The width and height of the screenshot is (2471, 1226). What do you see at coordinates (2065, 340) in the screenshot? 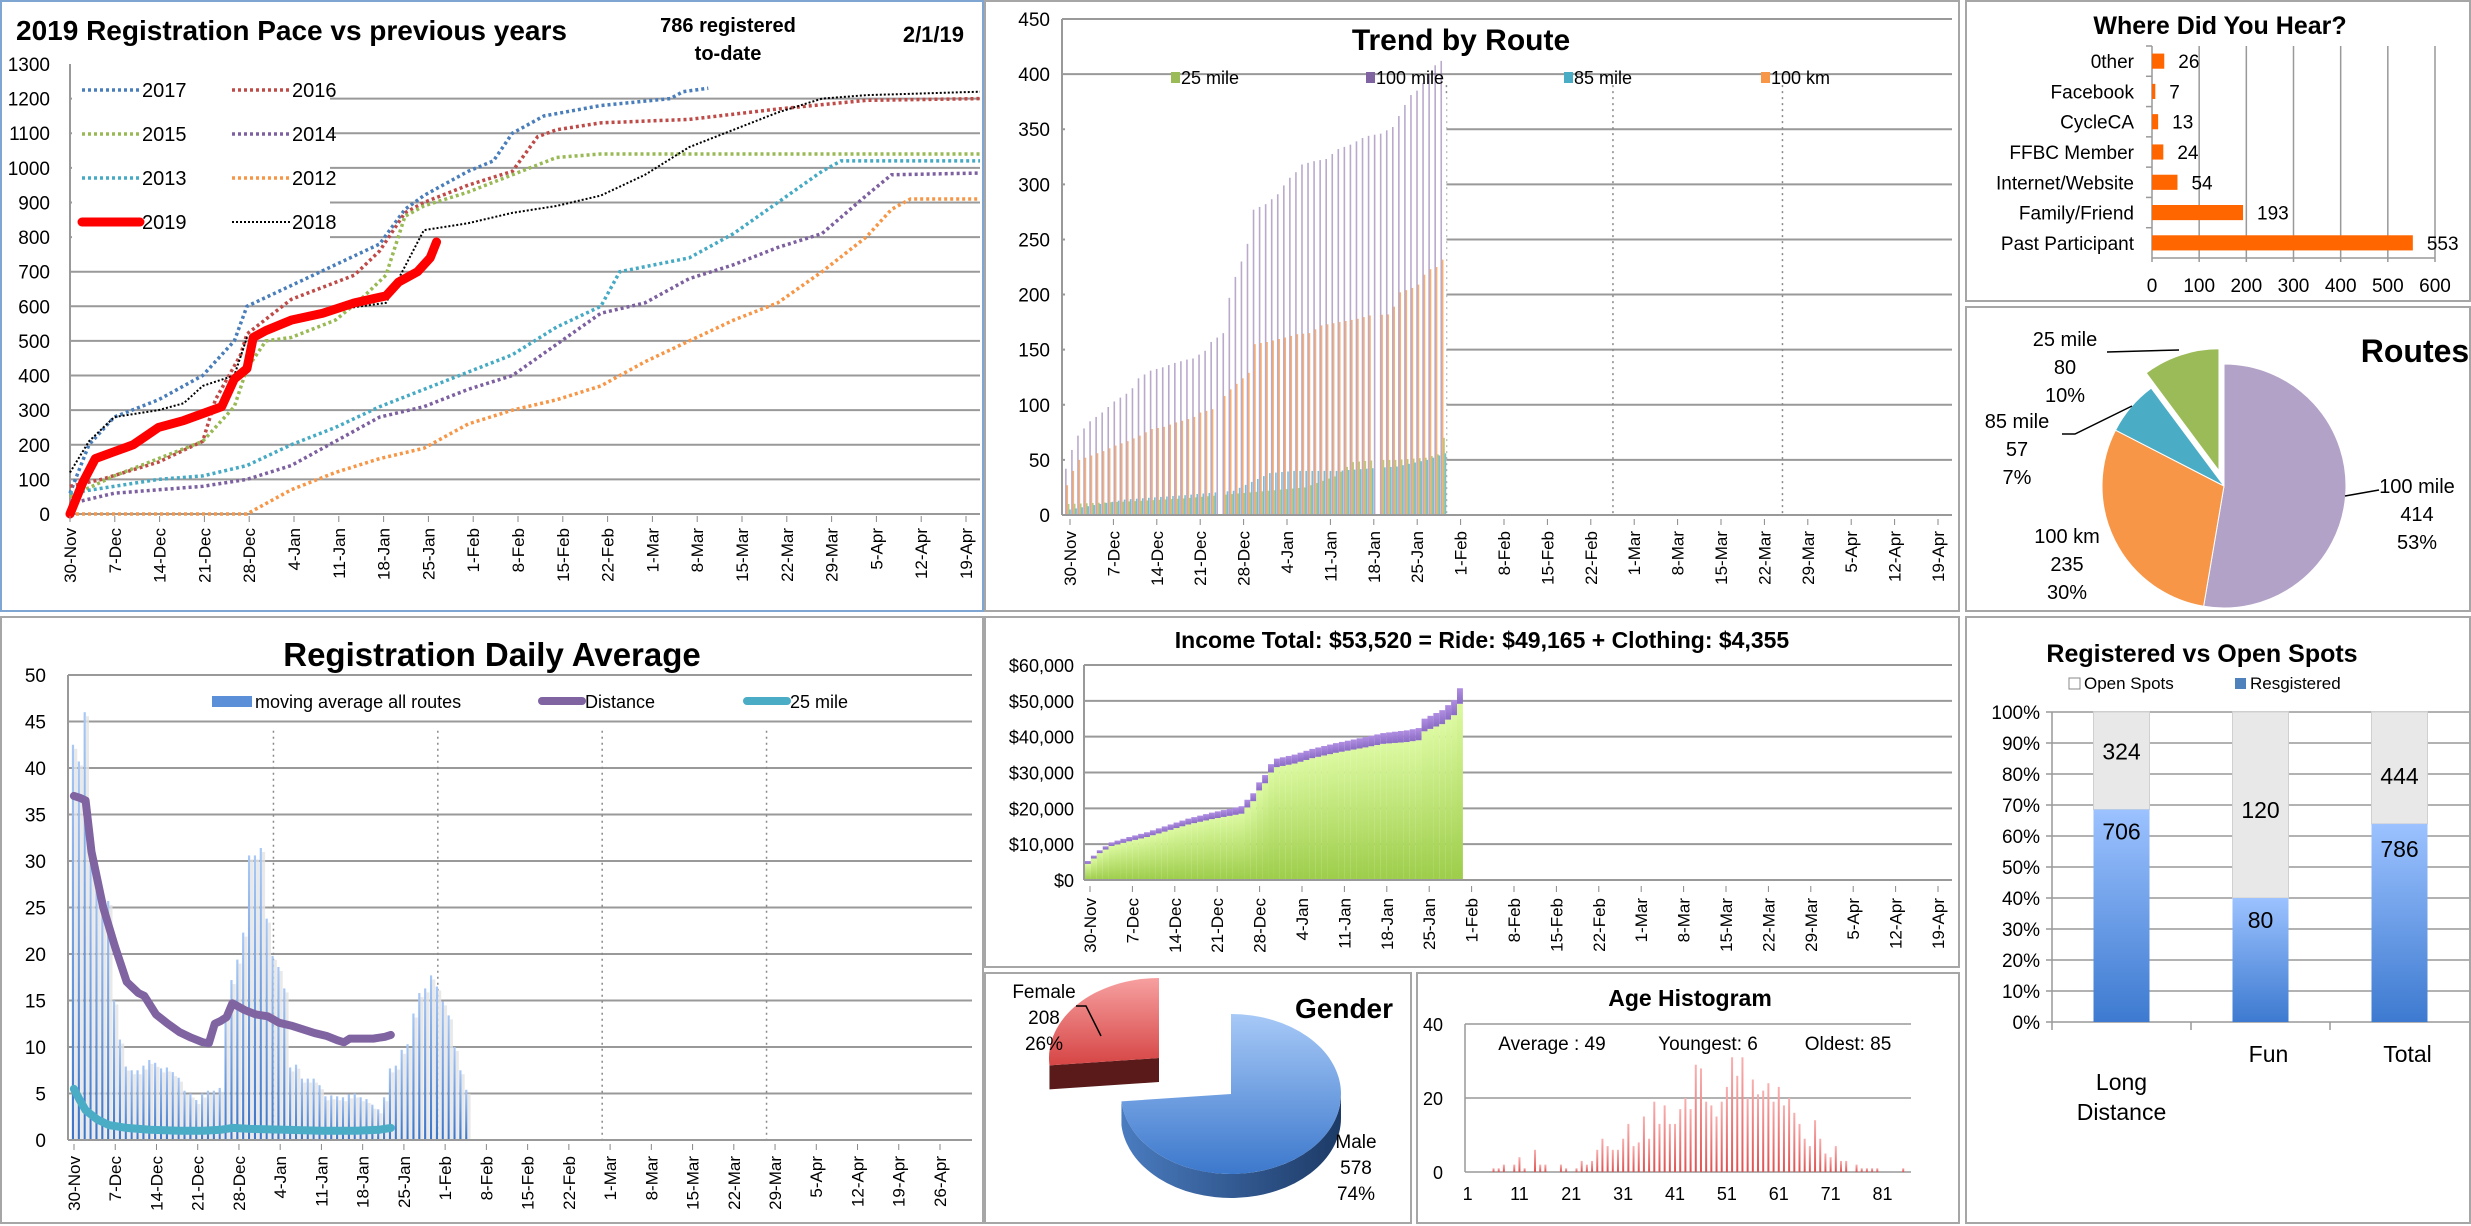
I see `slice-label: 25 mile` at bounding box center [2065, 340].